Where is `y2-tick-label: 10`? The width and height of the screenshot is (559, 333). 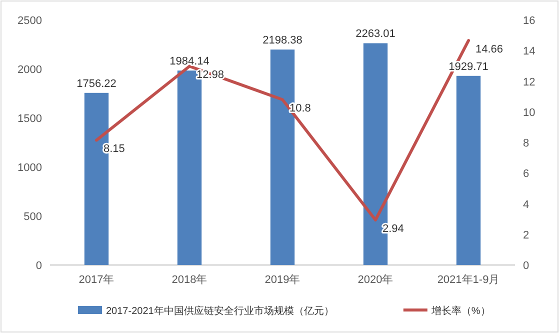 y2-tick-label: 10 is located at coordinates (529, 112).